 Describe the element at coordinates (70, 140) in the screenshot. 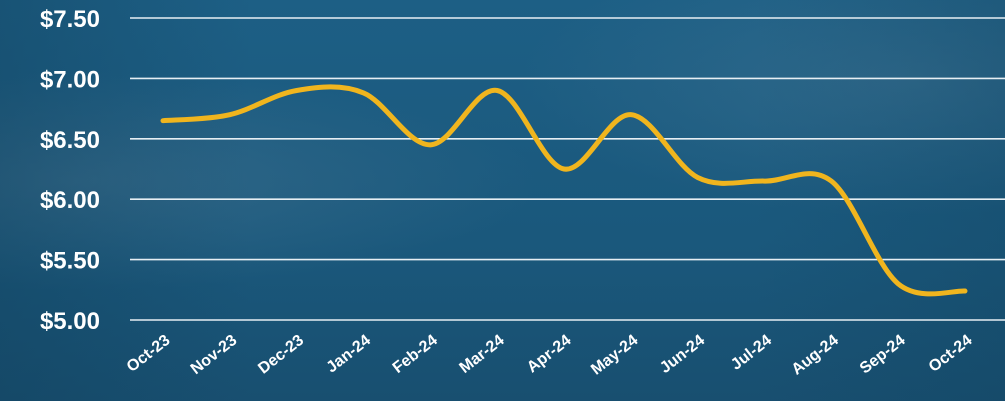

I see `y-tick-label: $6.50` at that location.